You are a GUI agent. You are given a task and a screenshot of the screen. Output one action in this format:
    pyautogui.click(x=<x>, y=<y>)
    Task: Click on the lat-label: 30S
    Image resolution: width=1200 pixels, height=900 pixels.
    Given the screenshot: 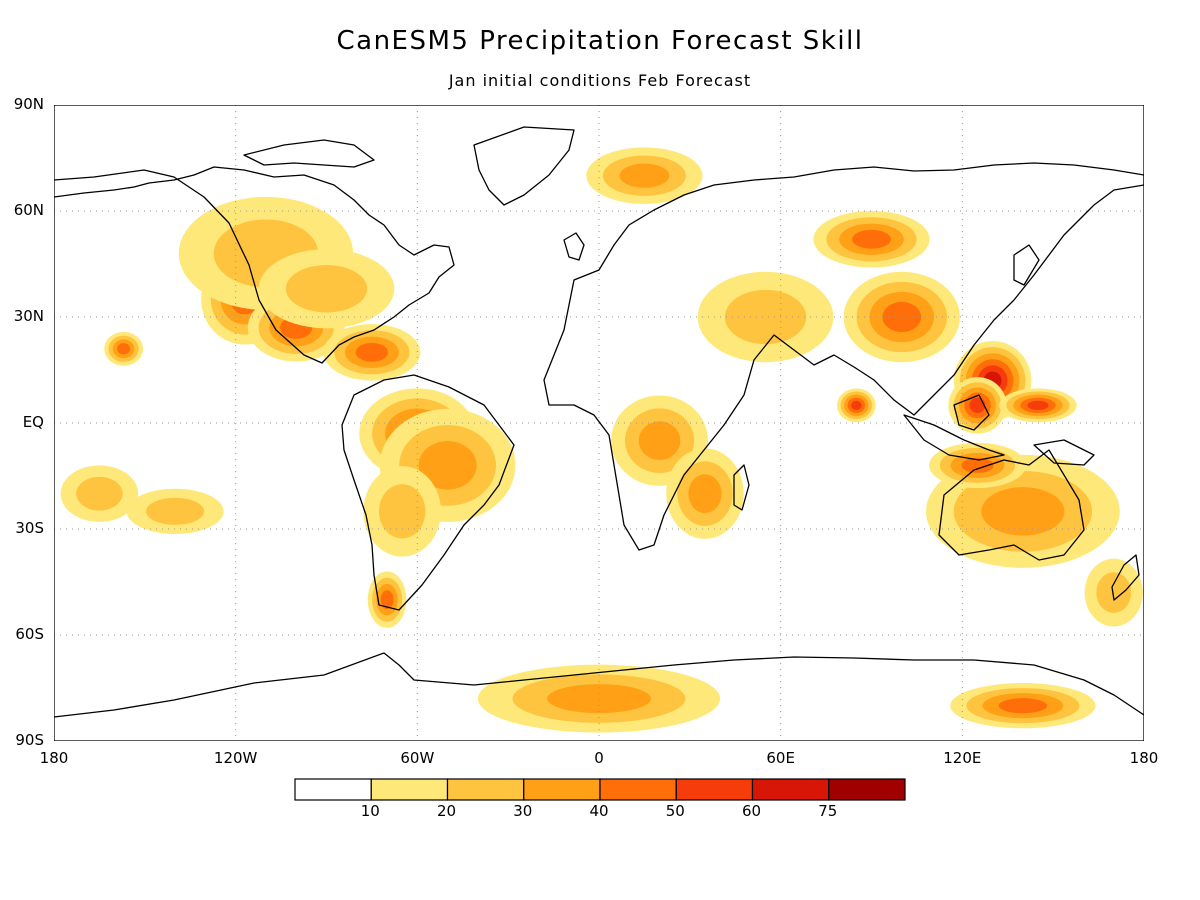 What is the action you would take?
    pyautogui.click(x=29, y=528)
    